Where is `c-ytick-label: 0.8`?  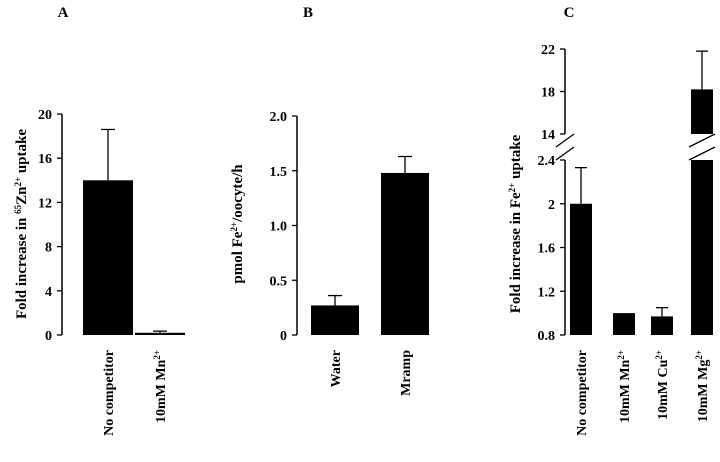 c-ytick-label: 0.8 is located at coordinates (547, 336).